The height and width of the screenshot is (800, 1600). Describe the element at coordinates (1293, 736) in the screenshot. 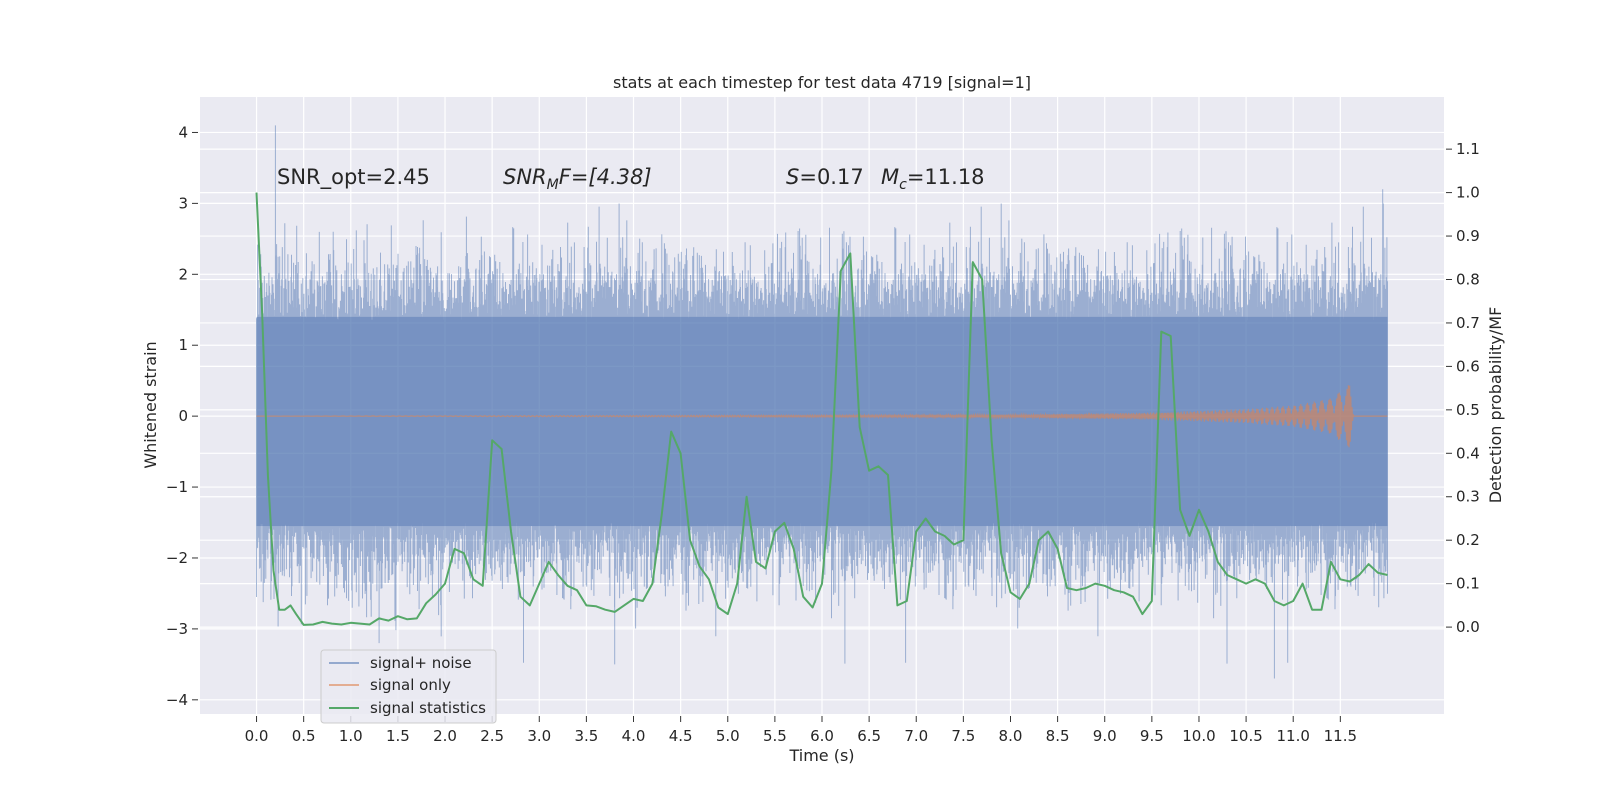

I see `x-tick-label: 11.0` at that location.